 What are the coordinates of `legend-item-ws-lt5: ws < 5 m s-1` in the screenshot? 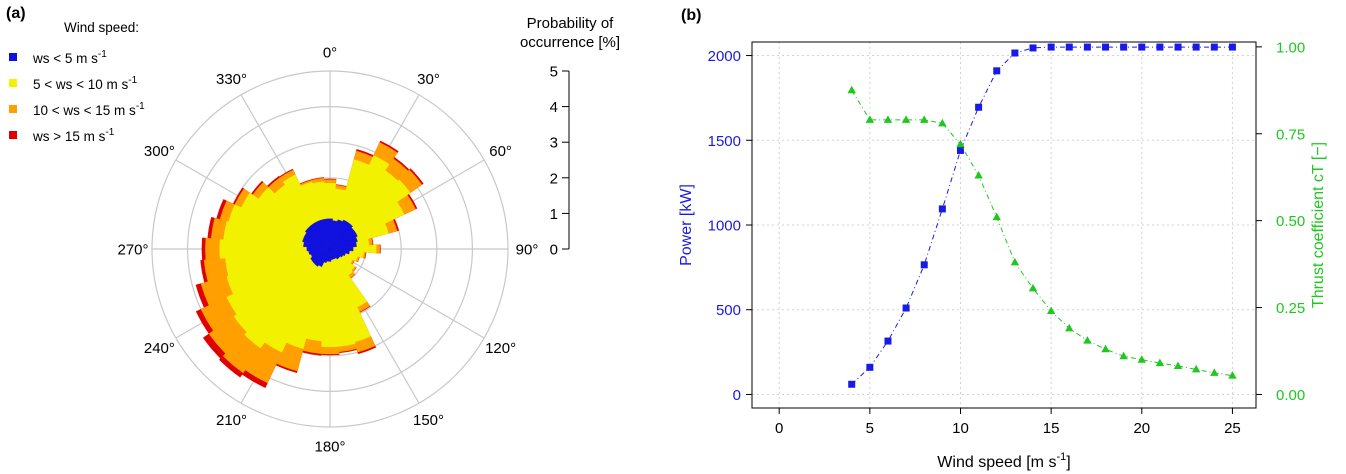 It's located at (58, 57).